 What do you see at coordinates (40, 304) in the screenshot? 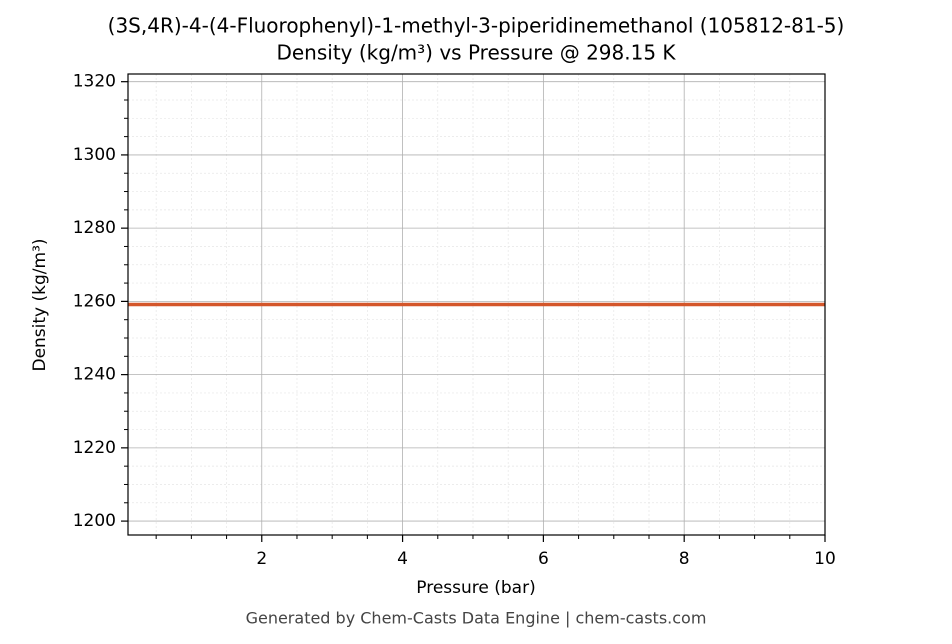
I see `y-axis-label: Density (kg/m³)` at bounding box center [40, 304].